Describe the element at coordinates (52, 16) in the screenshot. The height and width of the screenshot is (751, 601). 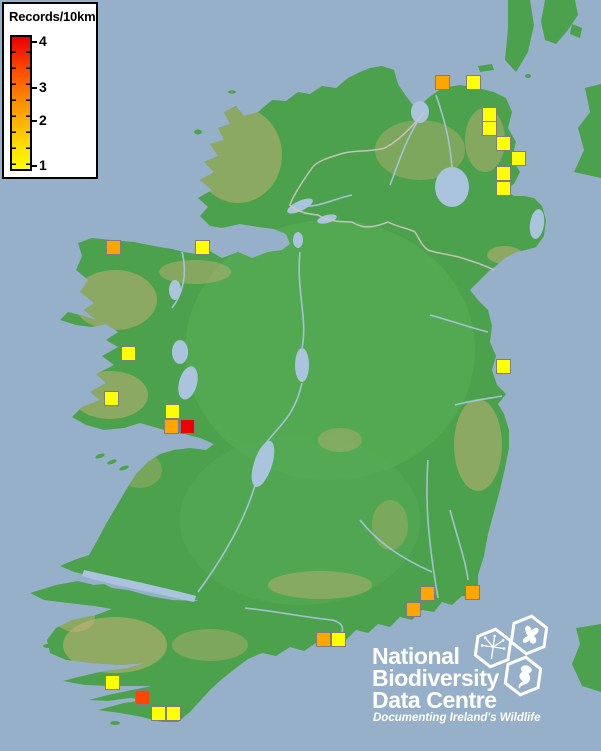
I see `legend-title: Records/10km` at that location.